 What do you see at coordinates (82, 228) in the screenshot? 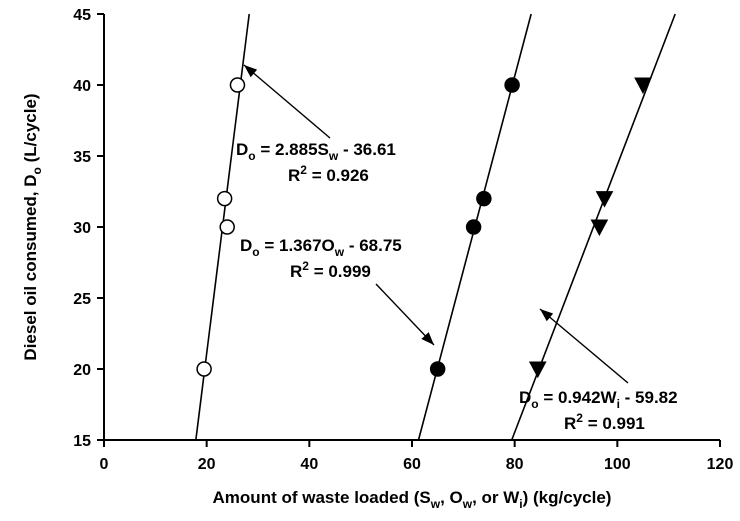
I see `y-tick-label: 30` at bounding box center [82, 228].